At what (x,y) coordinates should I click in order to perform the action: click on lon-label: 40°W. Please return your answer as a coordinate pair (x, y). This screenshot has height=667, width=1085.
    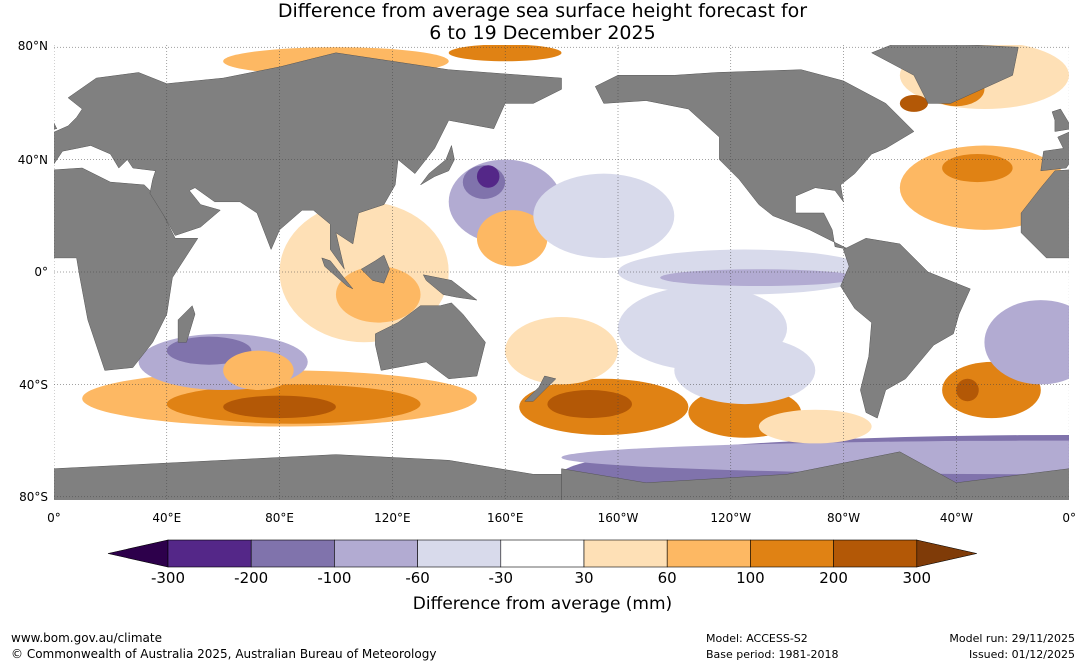
    Looking at the image, I should click on (956, 518).